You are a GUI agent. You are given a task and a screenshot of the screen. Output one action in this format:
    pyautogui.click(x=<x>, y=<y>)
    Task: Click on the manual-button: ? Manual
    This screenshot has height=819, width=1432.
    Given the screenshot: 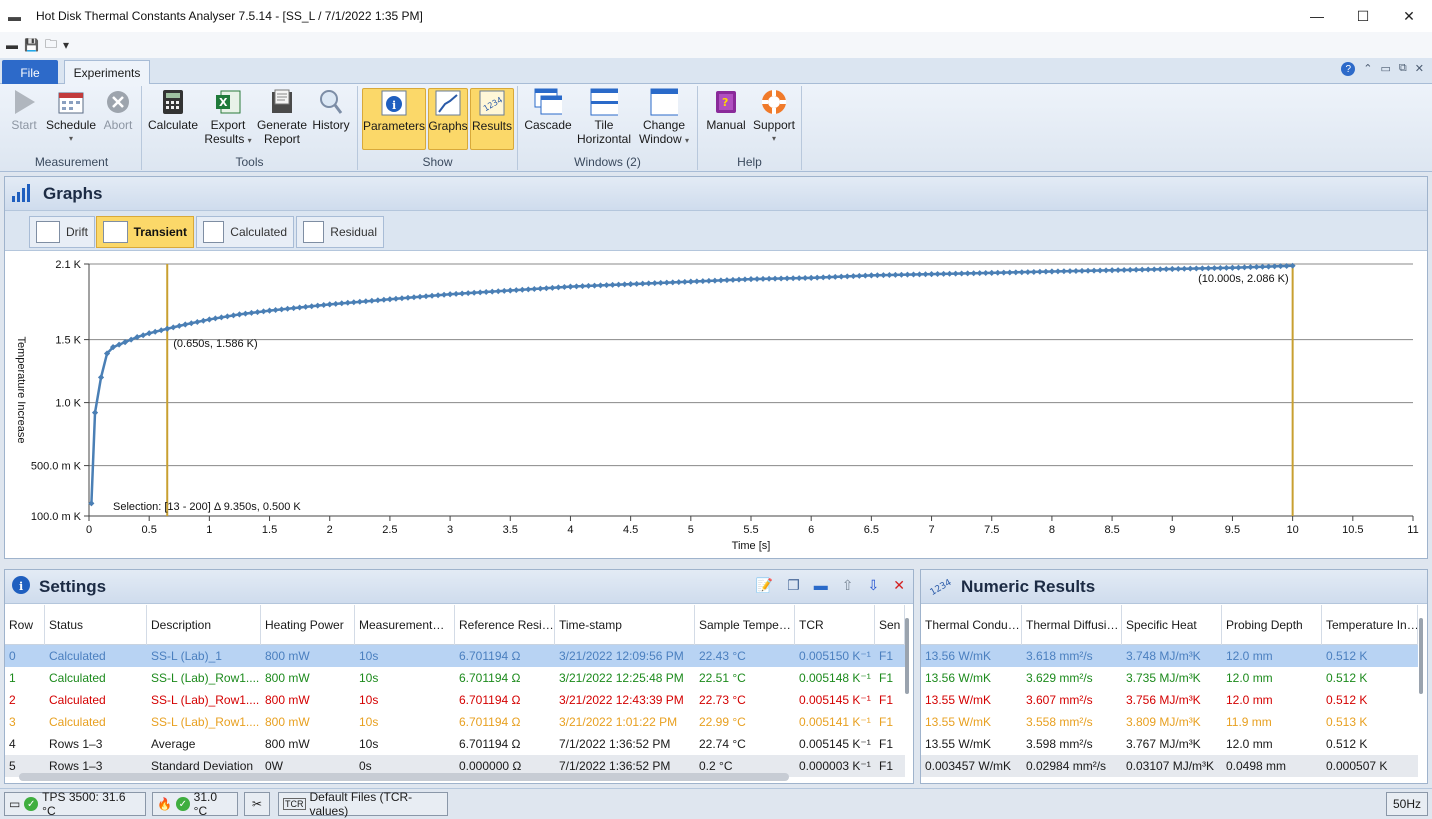 What is the action you would take?
    pyautogui.click(x=726, y=119)
    